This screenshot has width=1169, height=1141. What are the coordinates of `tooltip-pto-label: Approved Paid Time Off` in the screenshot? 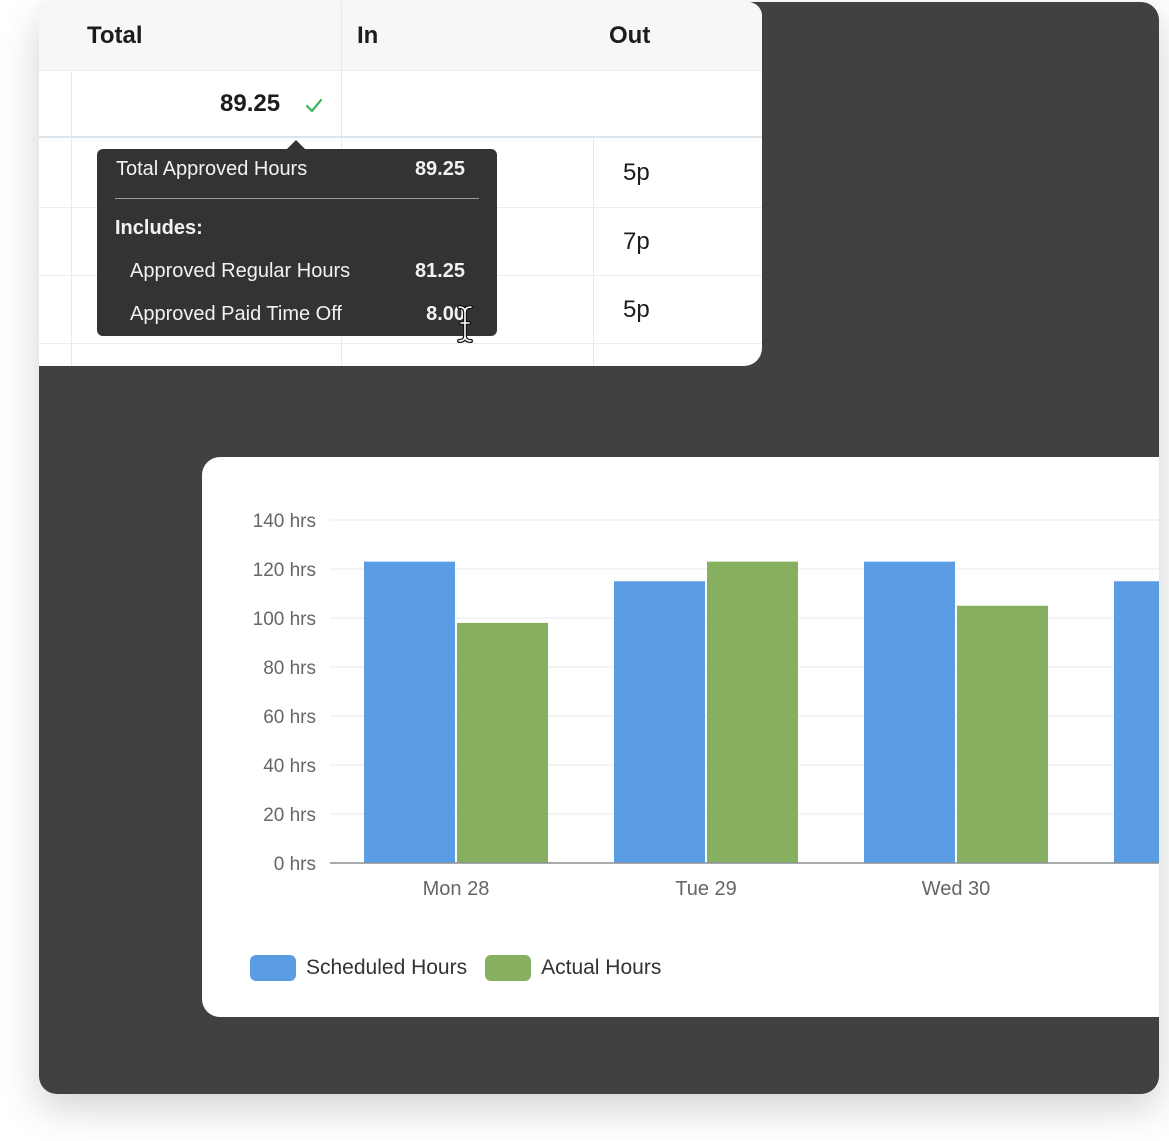 It's located at (236, 314).